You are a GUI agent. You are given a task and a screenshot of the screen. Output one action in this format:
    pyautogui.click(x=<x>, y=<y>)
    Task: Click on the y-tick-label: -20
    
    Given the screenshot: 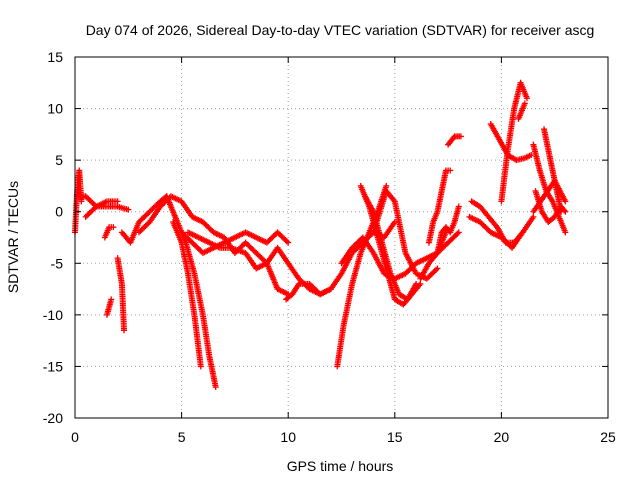 What is the action you would take?
    pyautogui.click(x=53, y=418)
    